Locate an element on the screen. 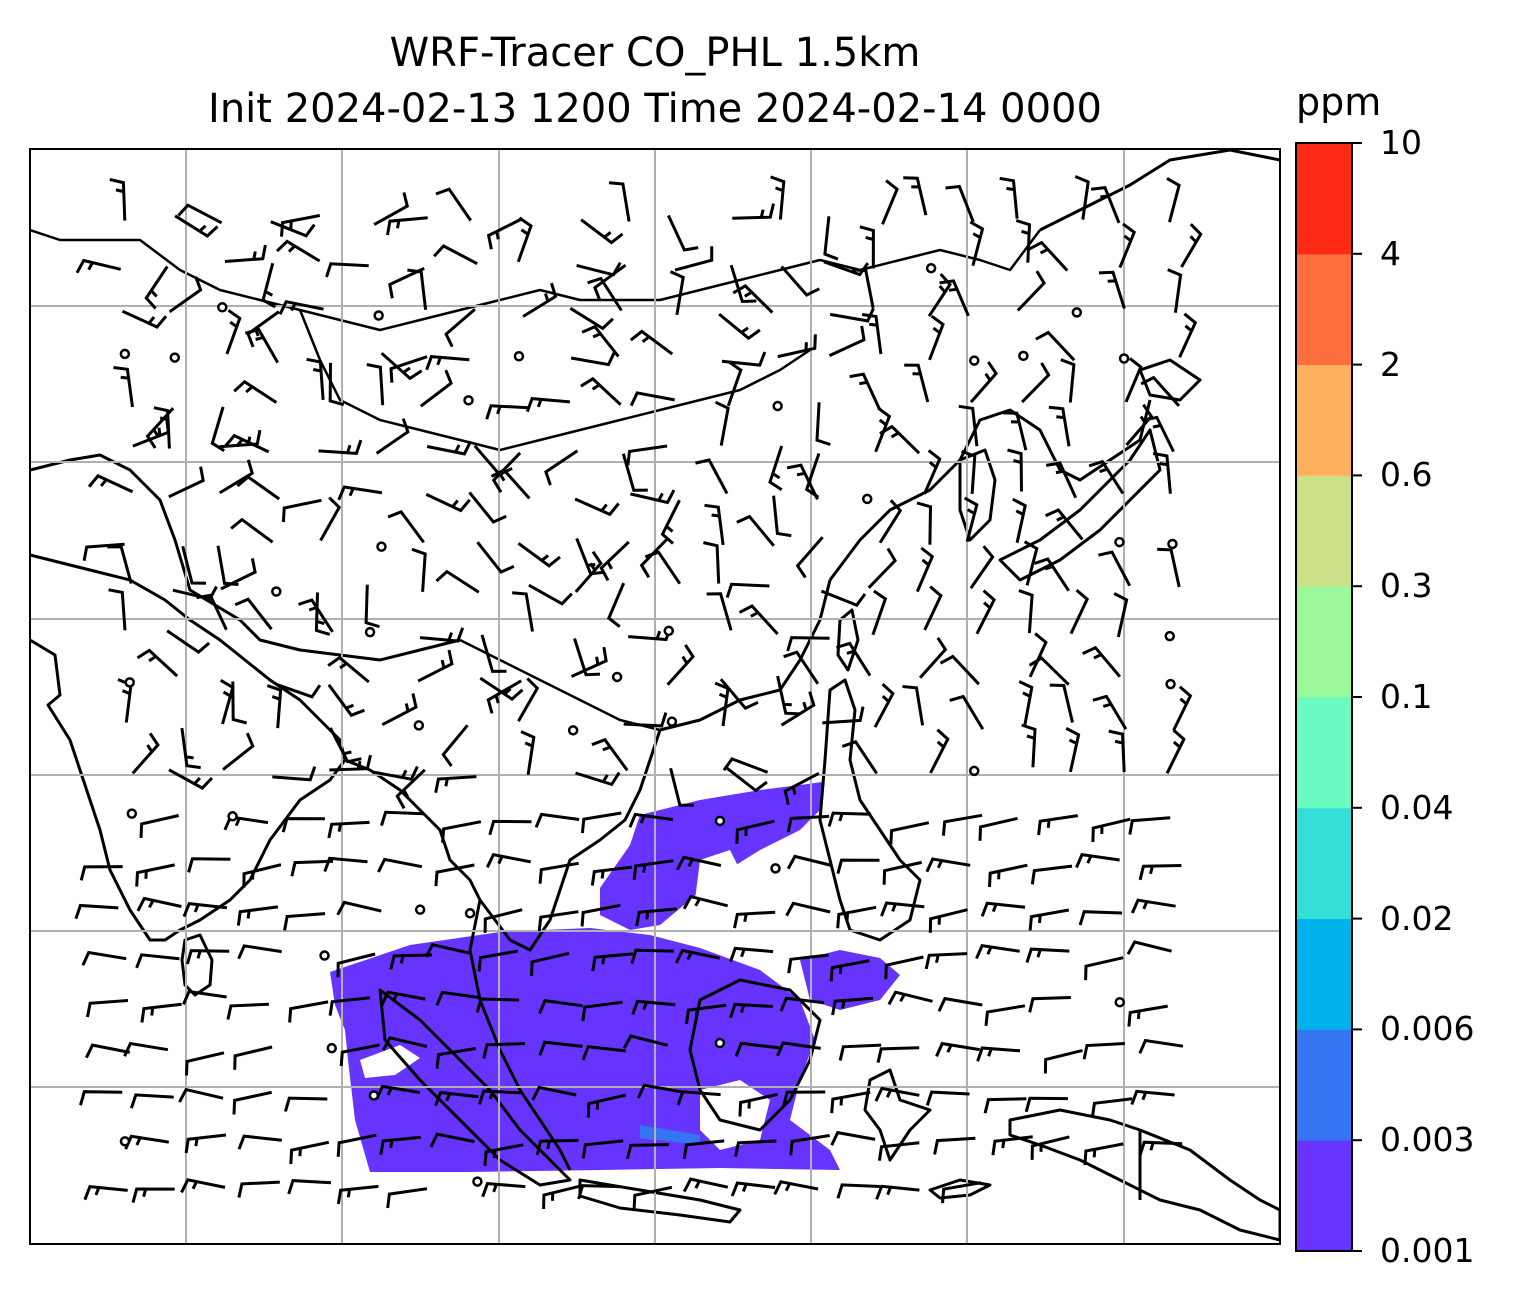 Image resolution: width=1528 pixels, height=1306 pixels. colorbar-tick-label: 4 is located at coordinates (1390, 253).